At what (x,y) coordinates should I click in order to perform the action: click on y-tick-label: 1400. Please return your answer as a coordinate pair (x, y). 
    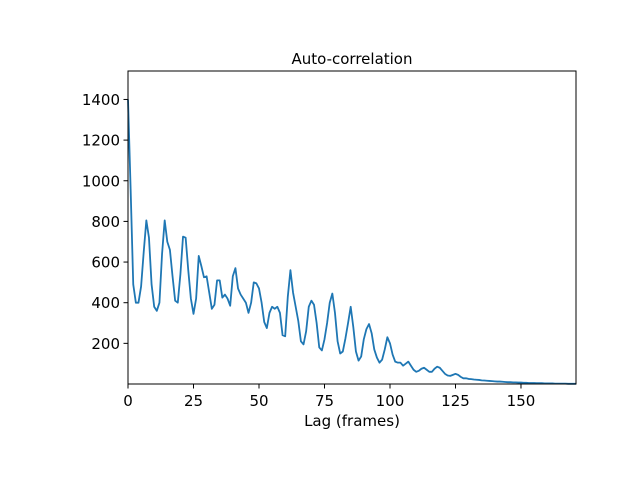
    Looking at the image, I should click on (101, 100).